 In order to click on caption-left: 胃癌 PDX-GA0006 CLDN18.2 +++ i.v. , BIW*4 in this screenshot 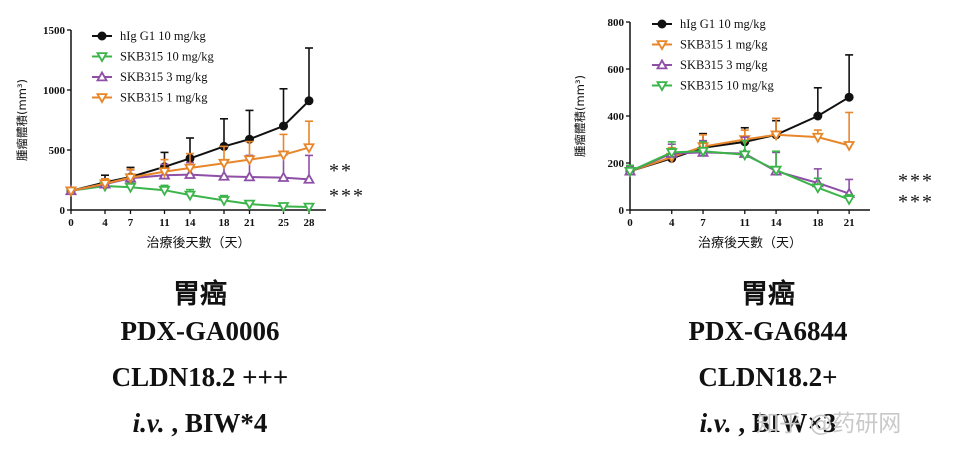, I will do `click(200, 355)`.